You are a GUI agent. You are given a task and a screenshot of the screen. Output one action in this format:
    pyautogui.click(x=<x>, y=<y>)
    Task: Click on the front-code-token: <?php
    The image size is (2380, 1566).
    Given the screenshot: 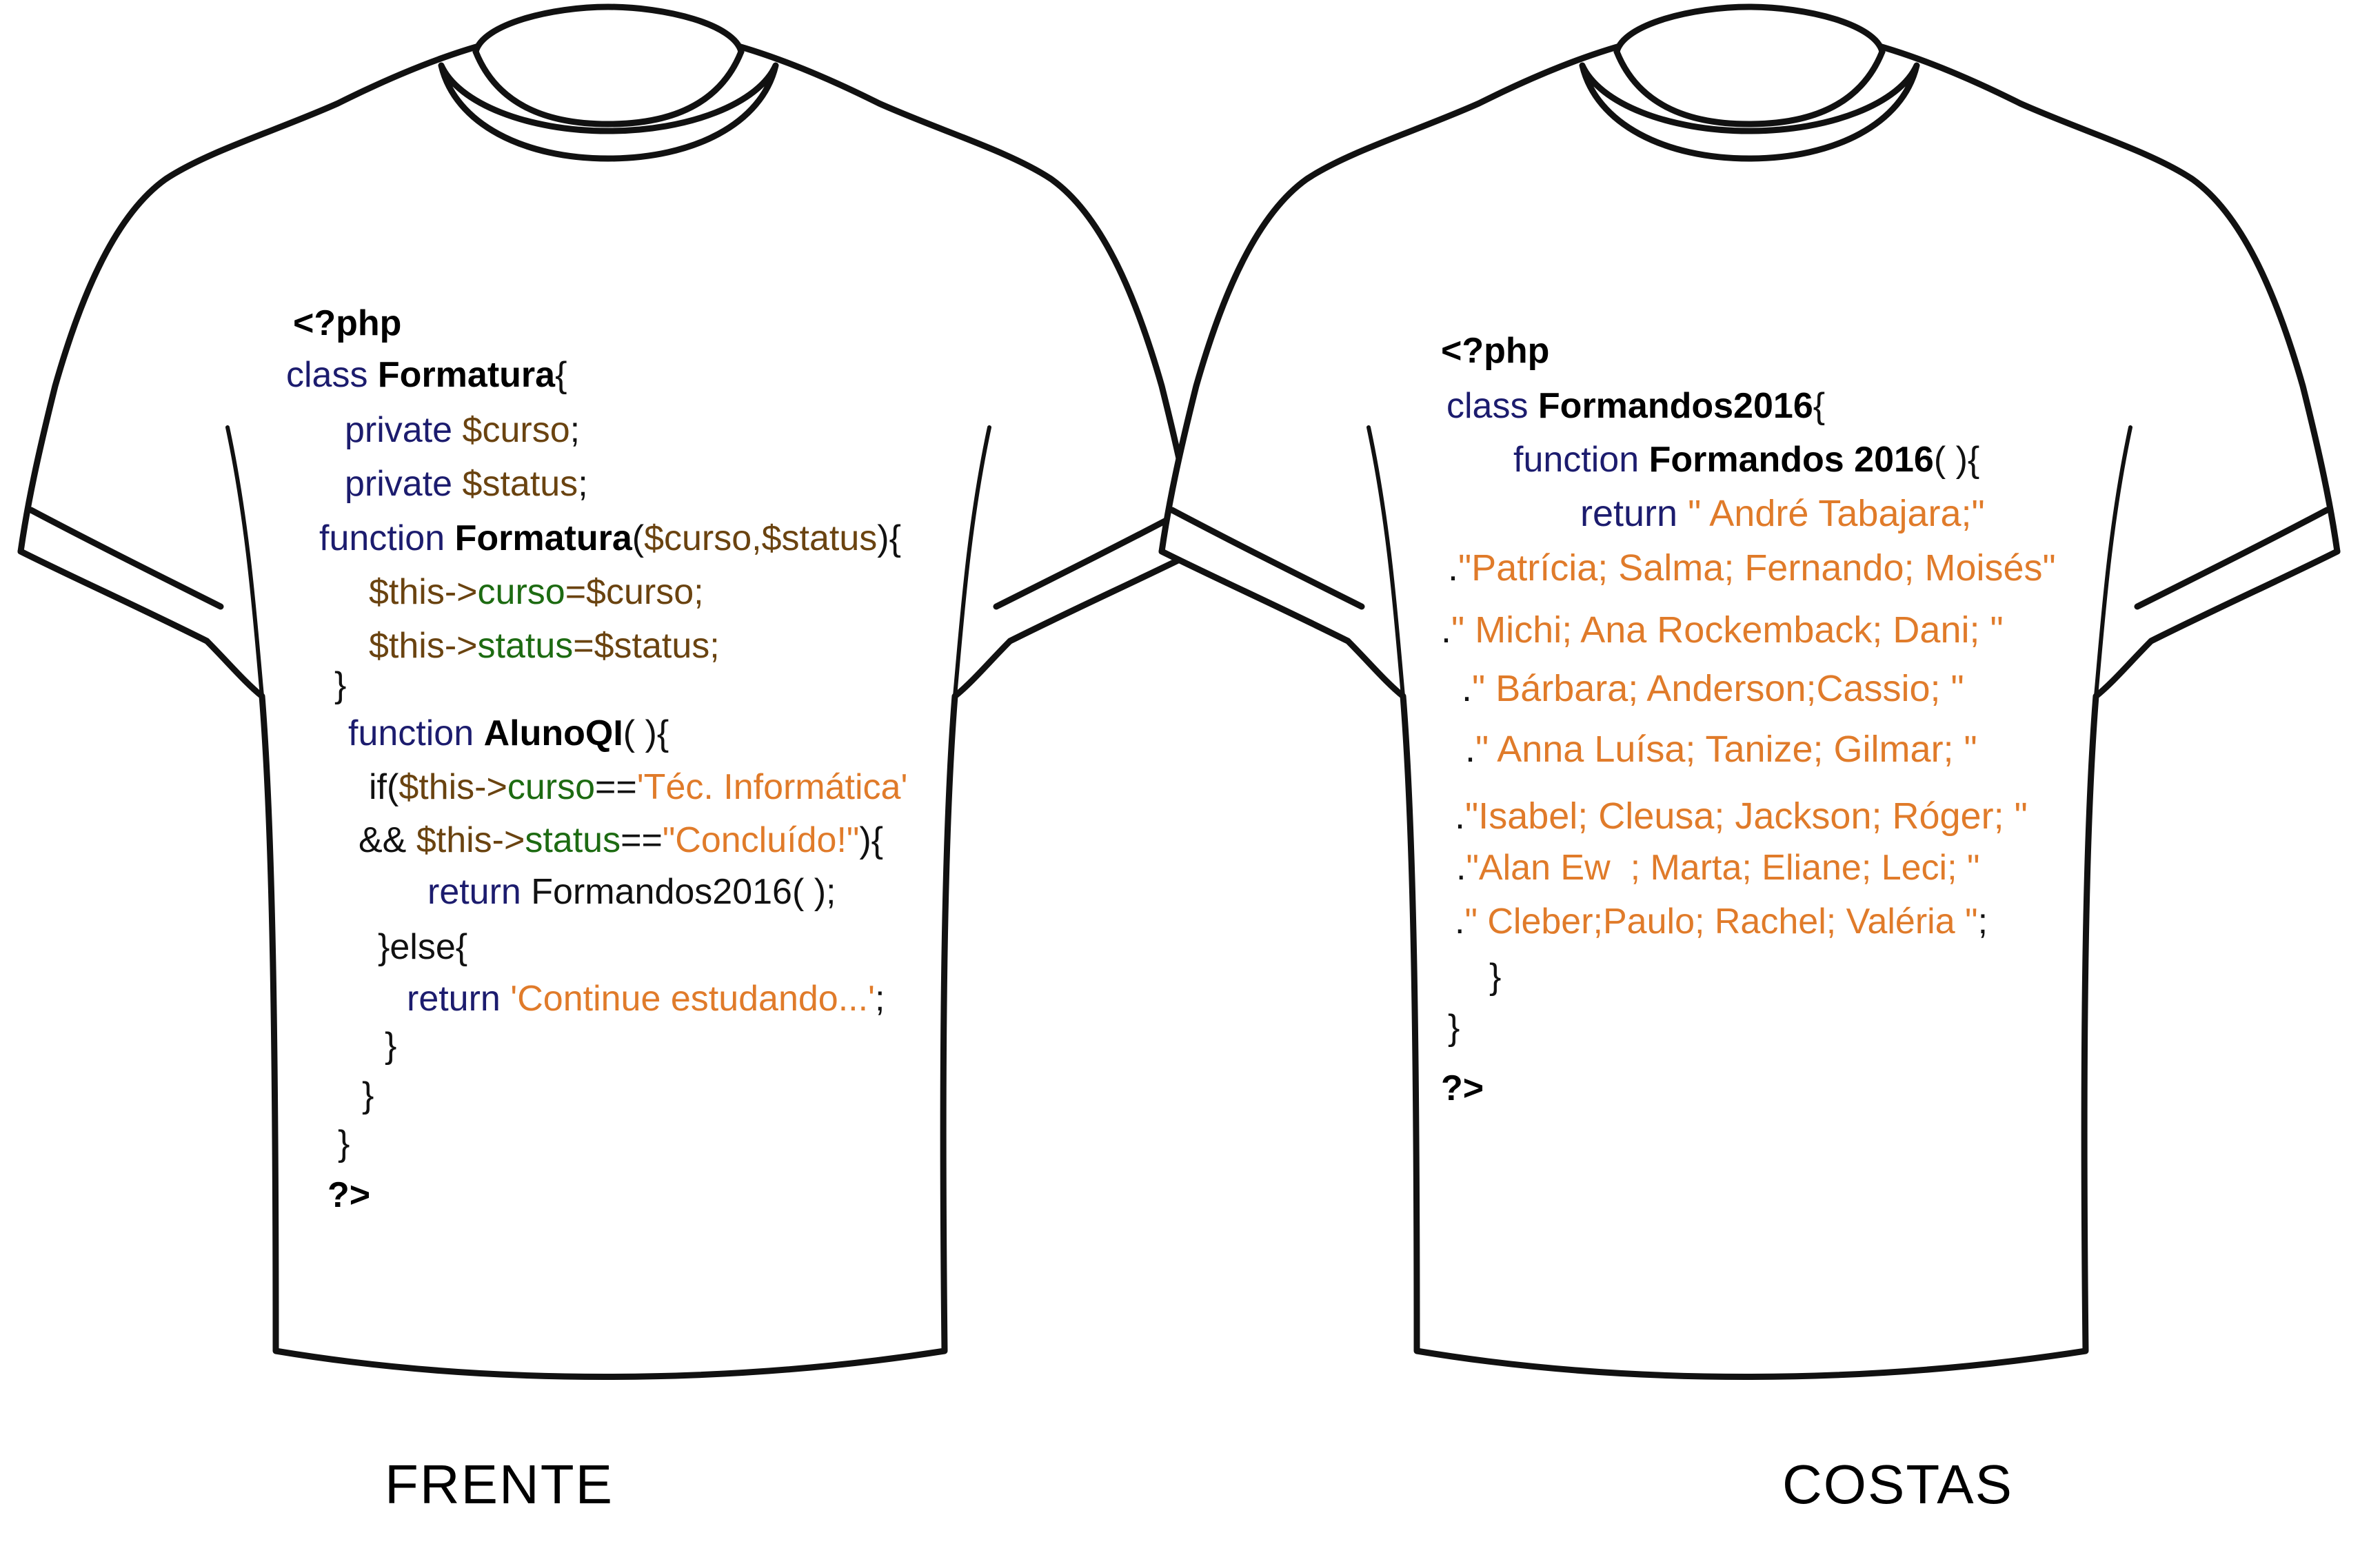 What is the action you would take?
    pyautogui.click(x=347, y=323)
    